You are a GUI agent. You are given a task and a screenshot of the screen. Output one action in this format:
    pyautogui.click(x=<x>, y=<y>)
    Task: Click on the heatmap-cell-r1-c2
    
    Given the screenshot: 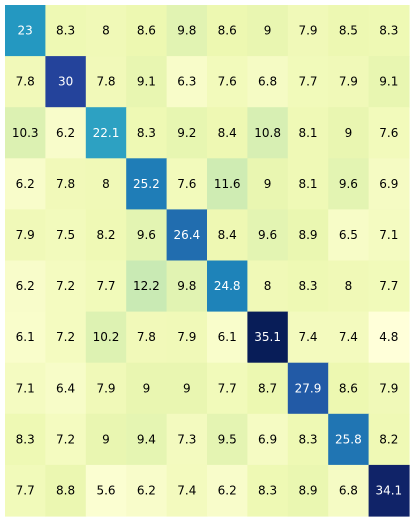 What is the action you would take?
    pyautogui.click(x=106, y=82)
    